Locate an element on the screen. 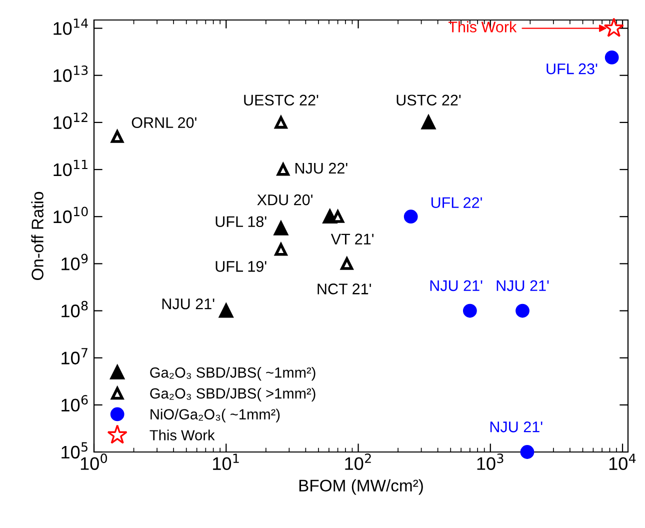  y-tick-label: 10$^{13}$ is located at coordinates (71, 73).